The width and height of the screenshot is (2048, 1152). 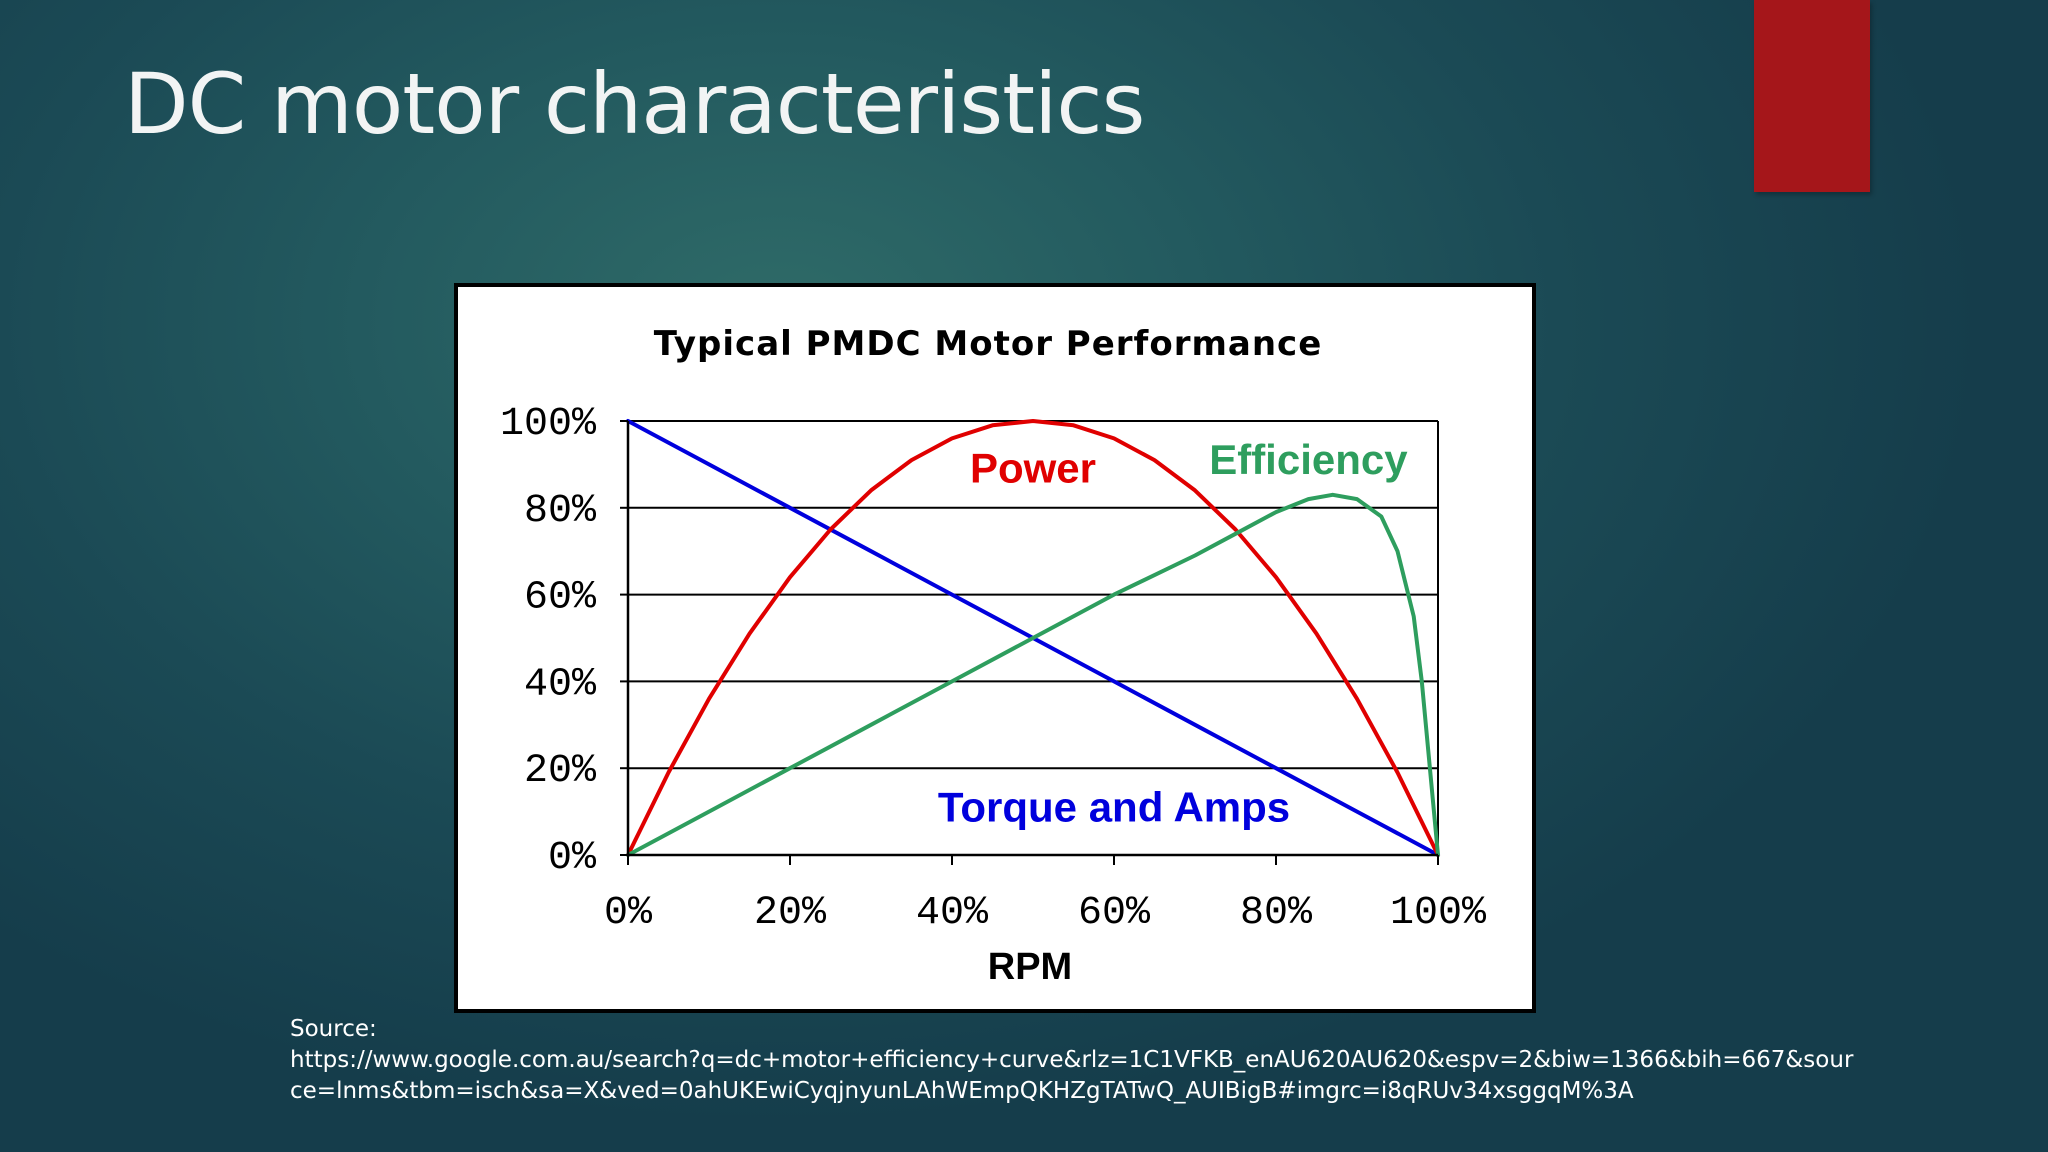 What do you see at coordinates (1030, 967) in the screenshot?
I see `x-axis-title: RPM` at bounding box center [1030, 967].